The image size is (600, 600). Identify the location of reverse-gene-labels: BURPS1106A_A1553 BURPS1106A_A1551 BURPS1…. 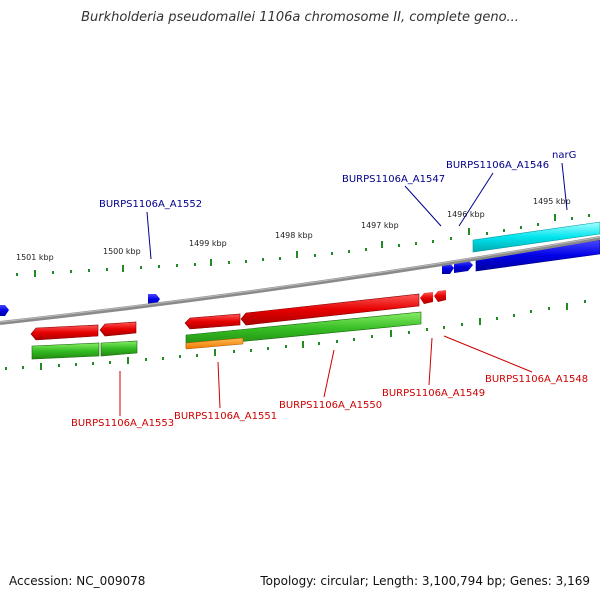
(329, 401).